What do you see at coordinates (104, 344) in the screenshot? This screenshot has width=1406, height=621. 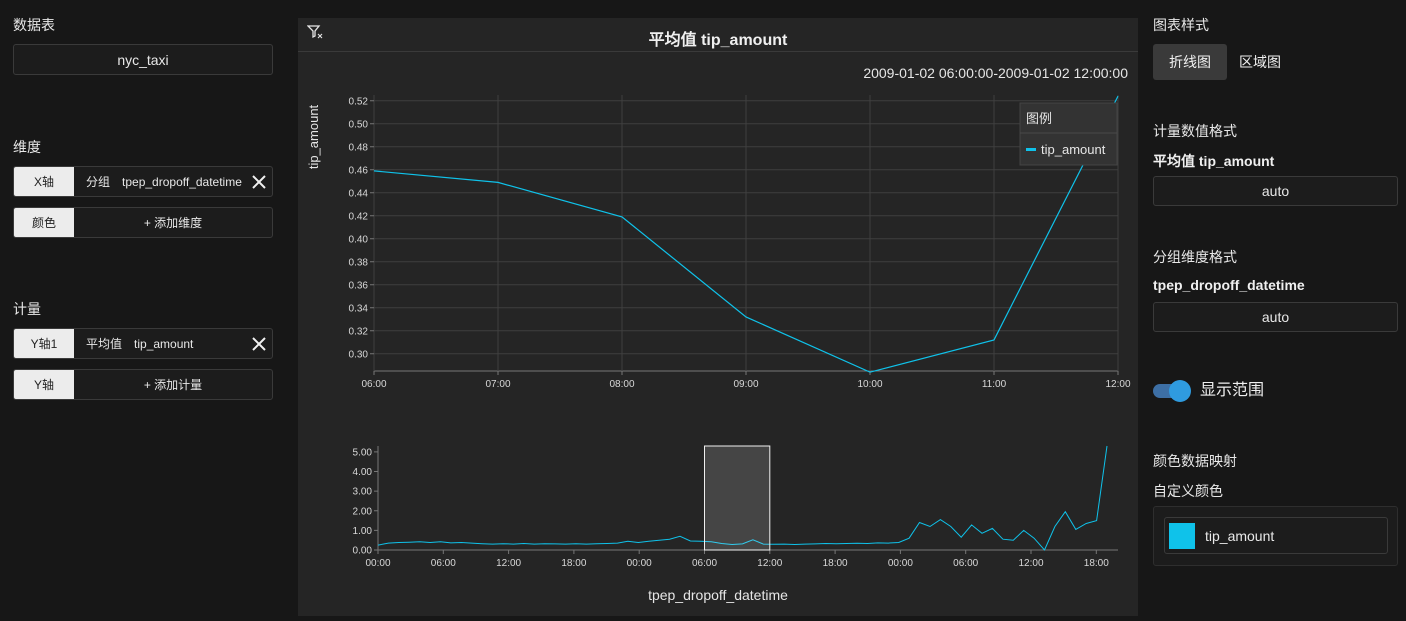 I see `y-axis1-agg: 平均值` at bounding box center [104, 344].